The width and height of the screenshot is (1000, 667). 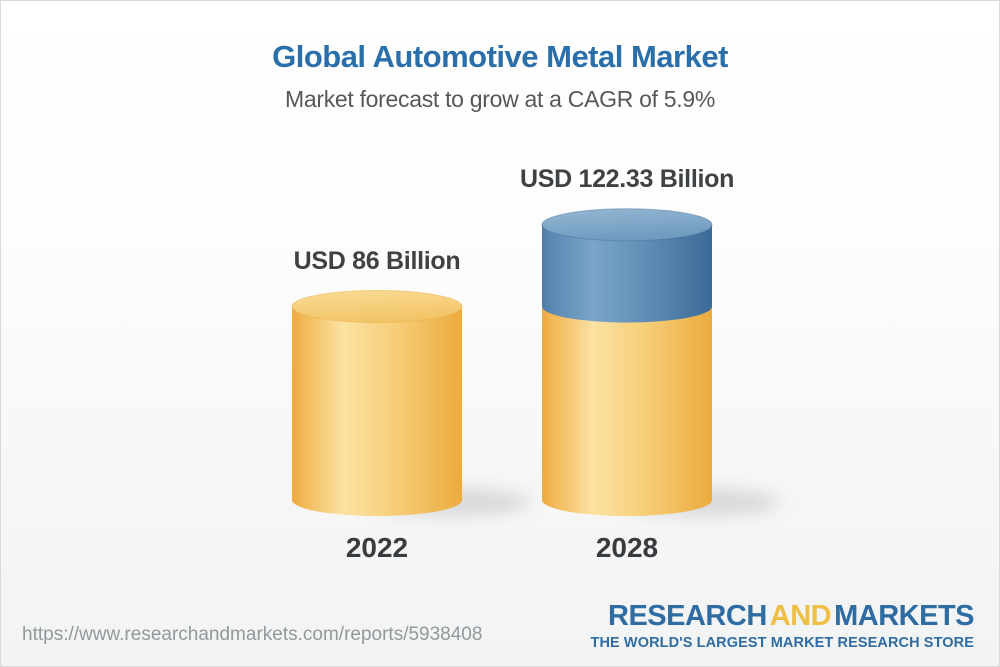 What do you see at coordinates (627, 547) in the screenshot?
I see `year-label-2028: 2028` at bounding box center [627, 547].